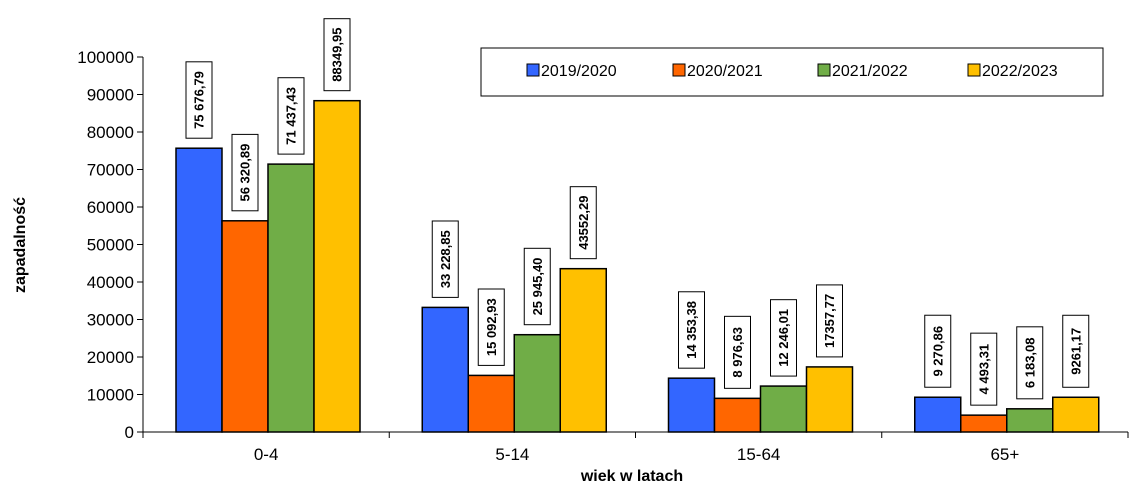 The width and height of the screenshot is (1129, 486). I want to click on data-label: 88349,95, so click(337, 55).